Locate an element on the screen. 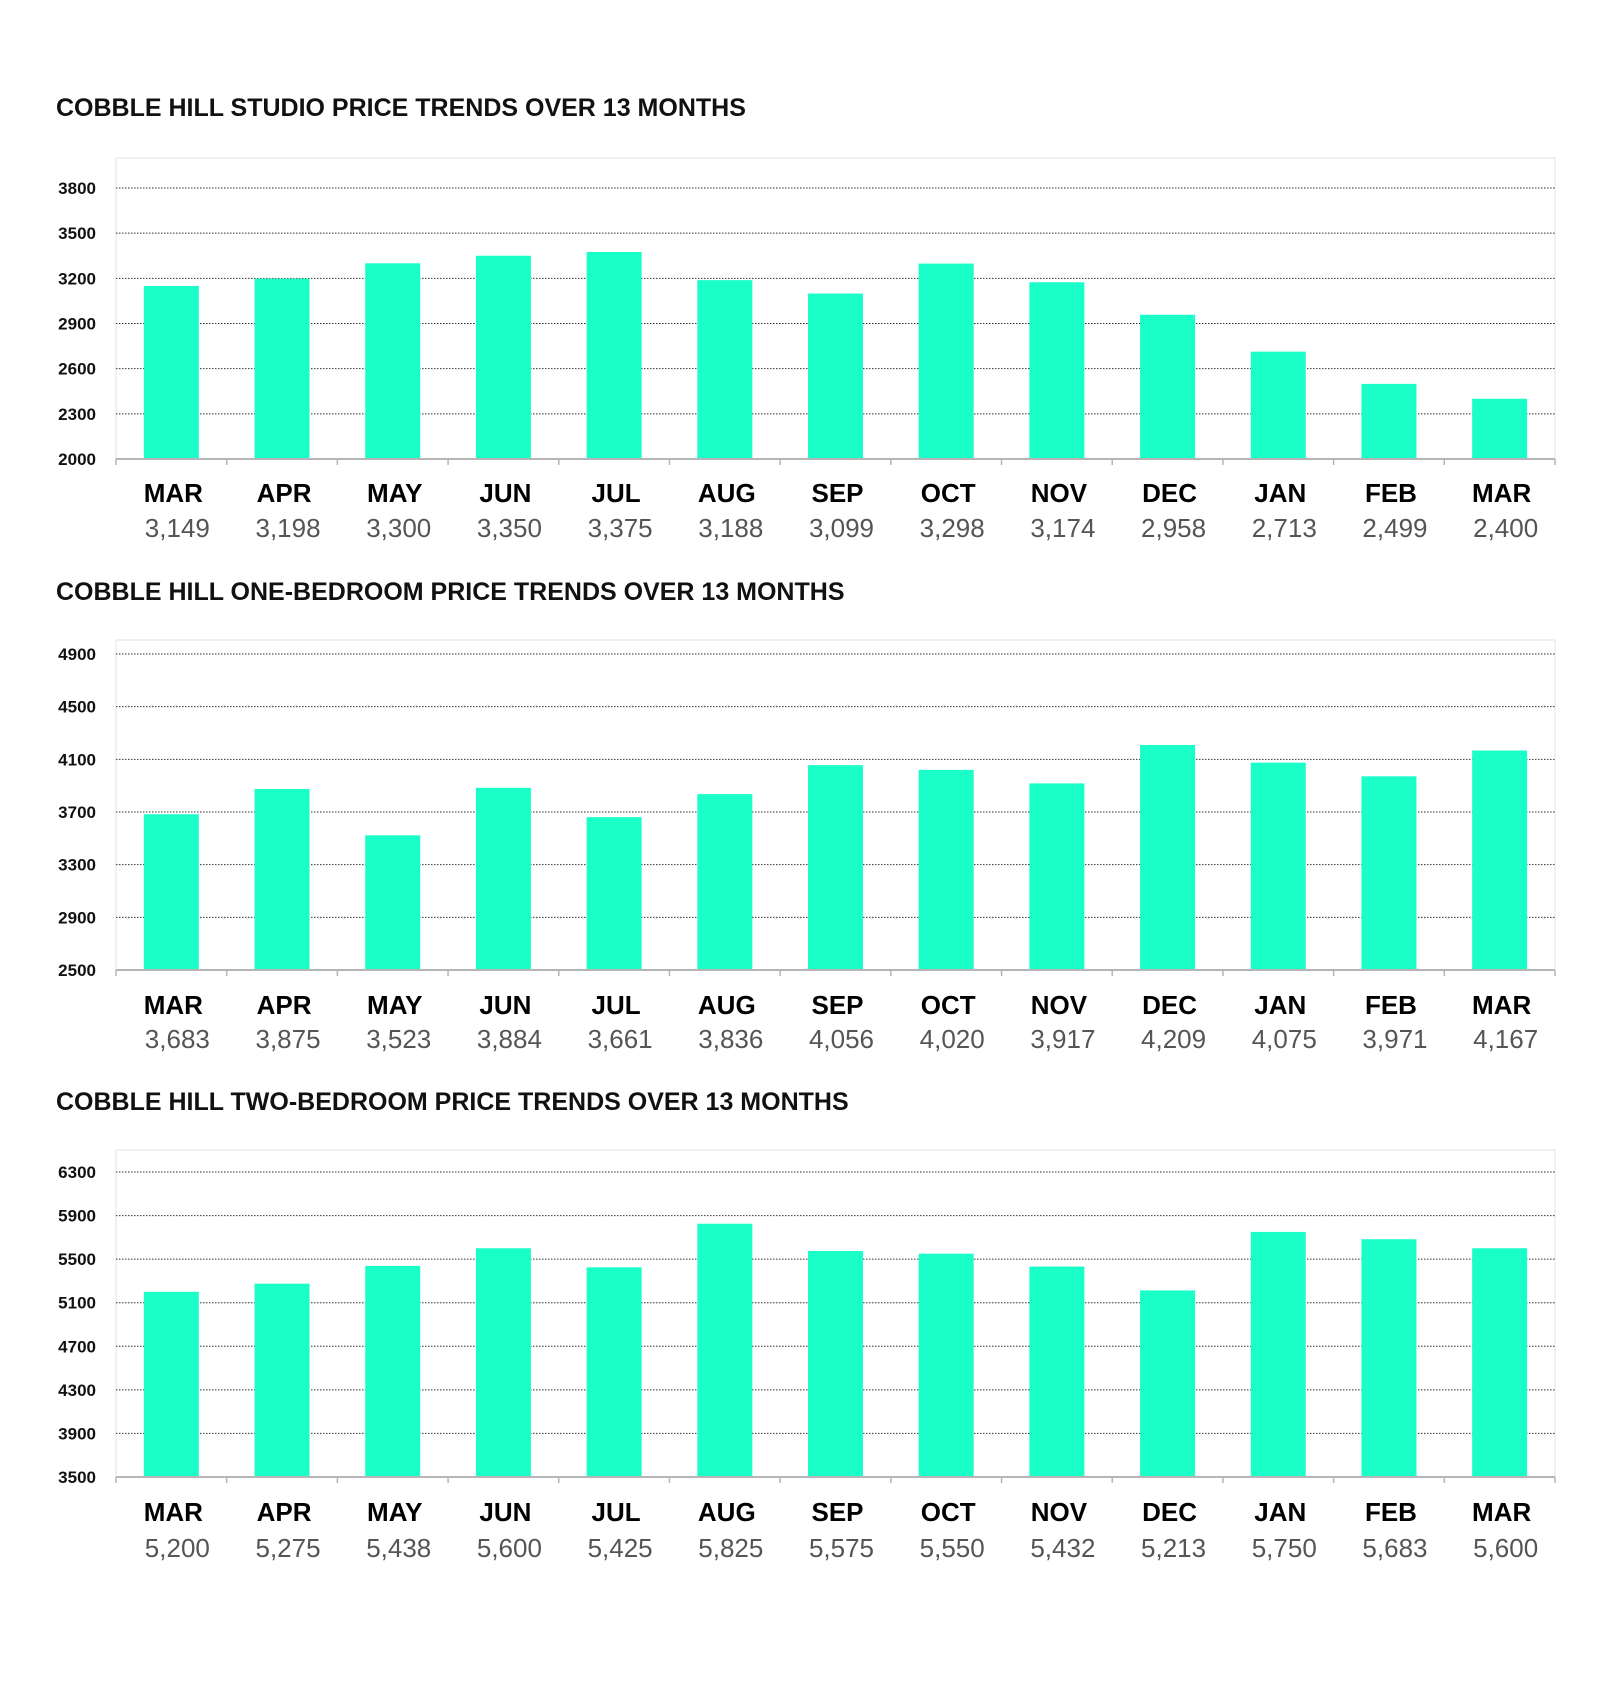 The image size is (1600, 1683). y-tick-label: 3900 is located at coordinates (77, 1433).